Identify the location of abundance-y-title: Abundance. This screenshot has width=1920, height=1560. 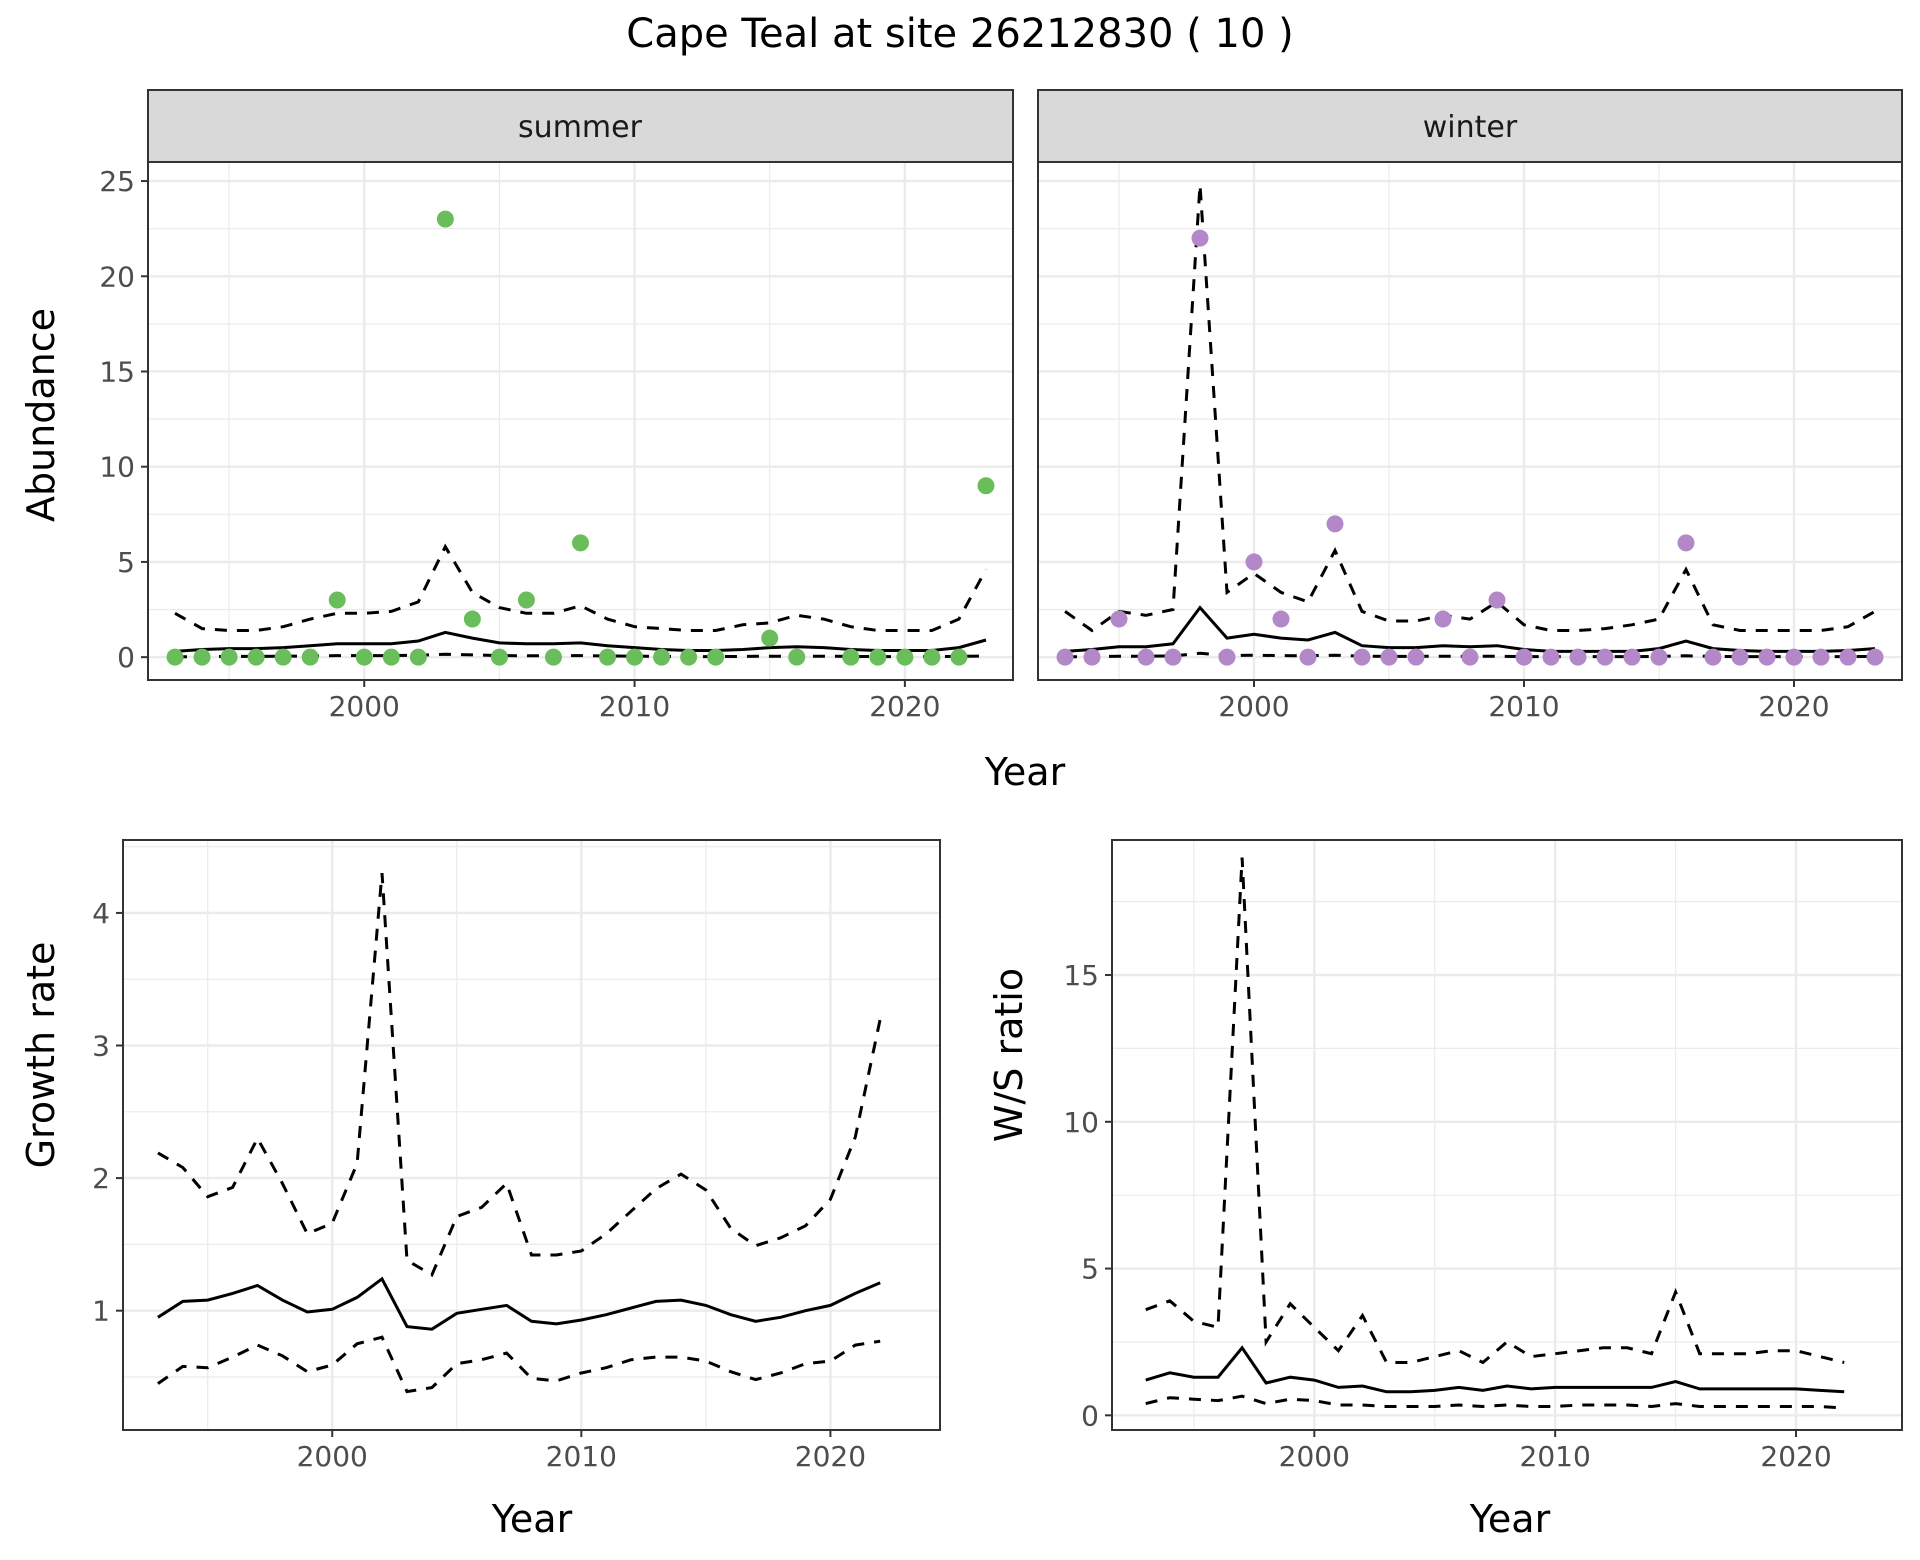
(41, 415).